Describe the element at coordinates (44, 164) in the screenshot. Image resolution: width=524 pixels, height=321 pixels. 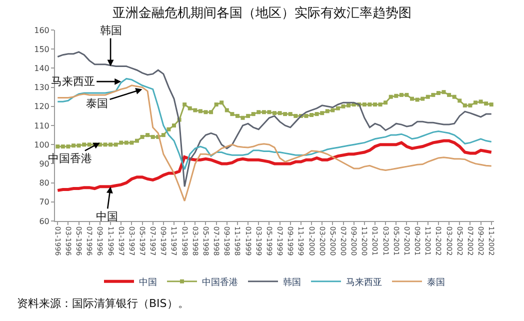
I see `y-tick-label: 90` at that location.